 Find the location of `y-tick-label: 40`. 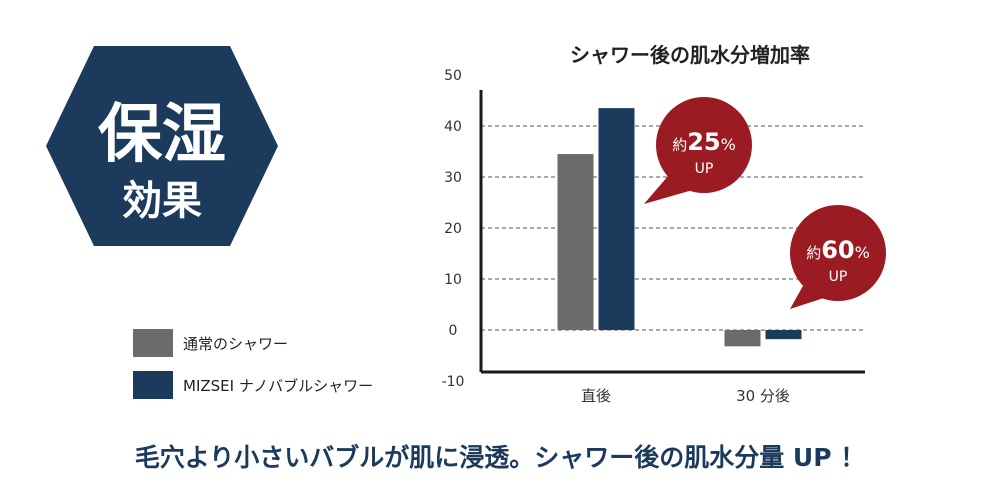

y-tick-label: 40 is located at coordinates (453, 127).